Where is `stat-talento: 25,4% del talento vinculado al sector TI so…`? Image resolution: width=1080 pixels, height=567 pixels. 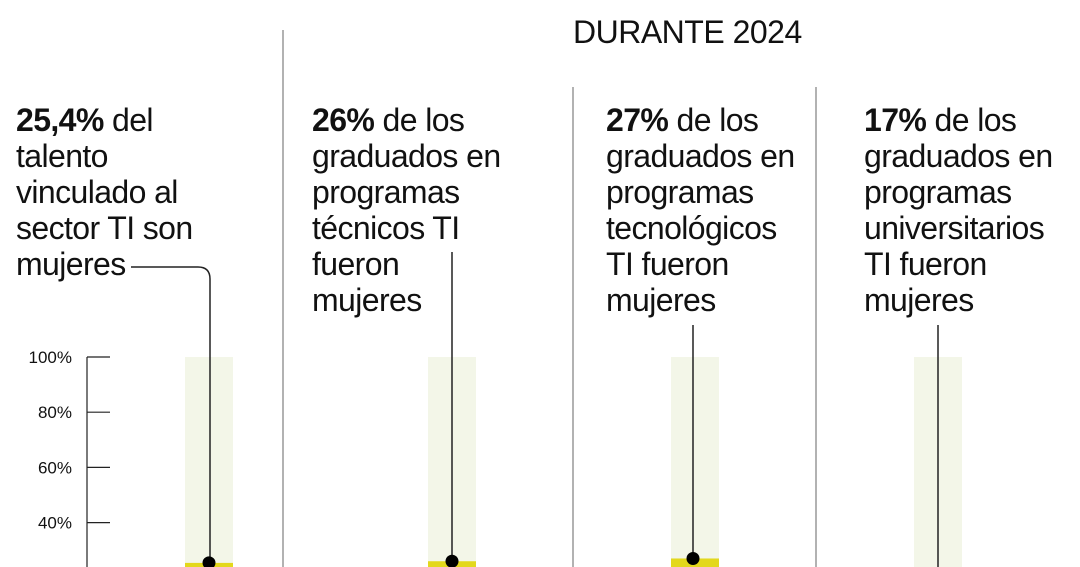
stat-talento: 25,4% del talento vinculado al sector TI so… is located at coordinates (104, 192).